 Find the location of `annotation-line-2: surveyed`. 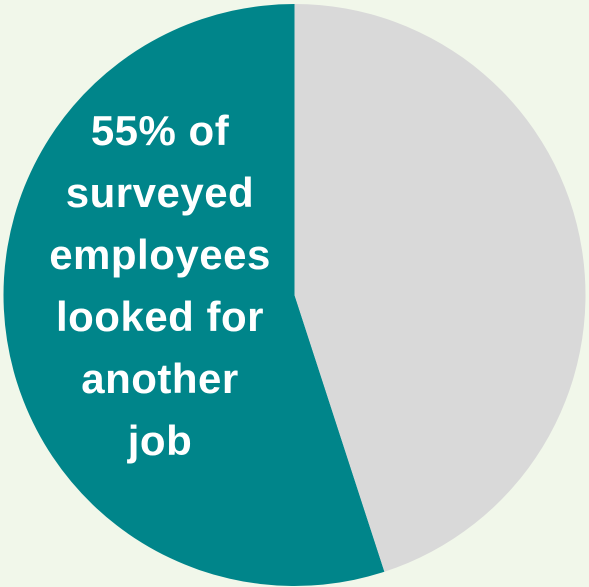

annotation-line-2: surveyed is located at coordinates (160, 192).